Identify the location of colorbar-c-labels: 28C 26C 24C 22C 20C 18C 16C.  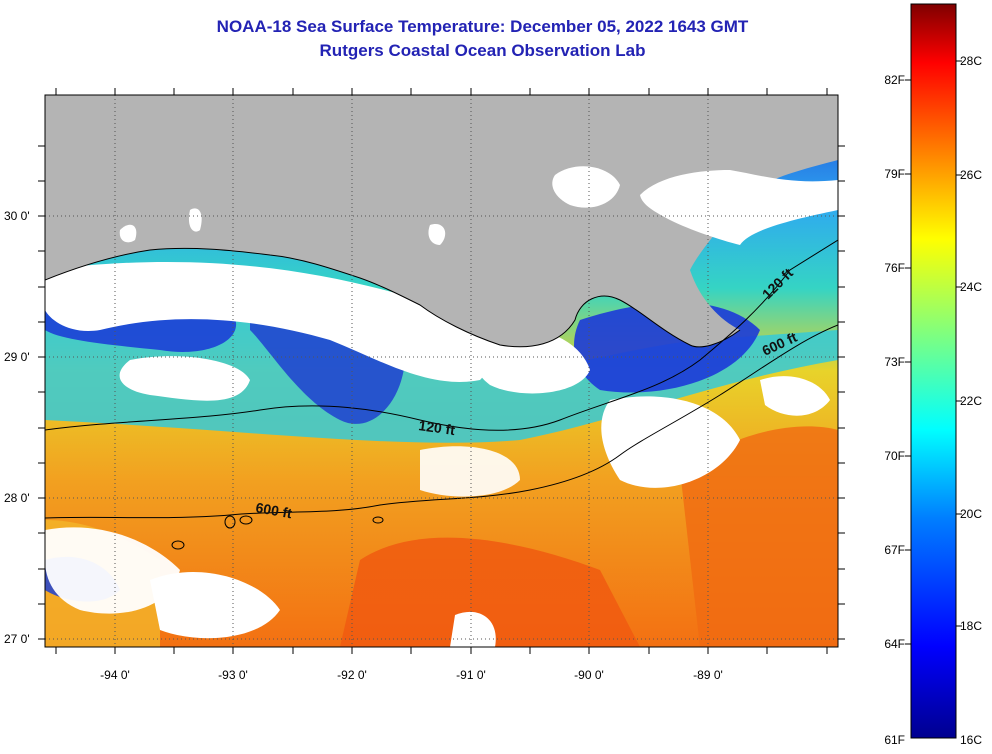
(971, 400).